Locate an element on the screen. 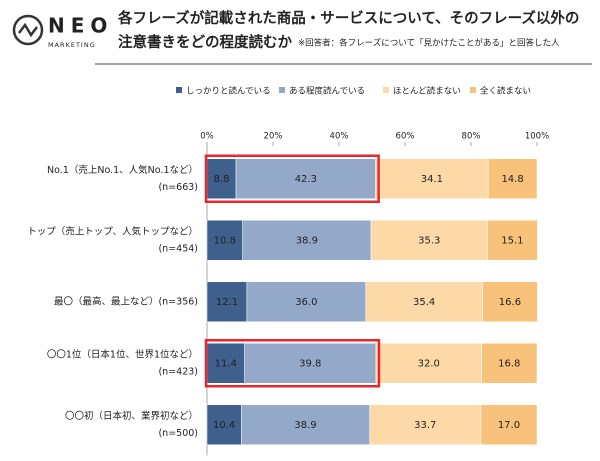 This screenshot has width=600, height=461. y-tick-label: (n=454) is located at coordinates (178, 248).